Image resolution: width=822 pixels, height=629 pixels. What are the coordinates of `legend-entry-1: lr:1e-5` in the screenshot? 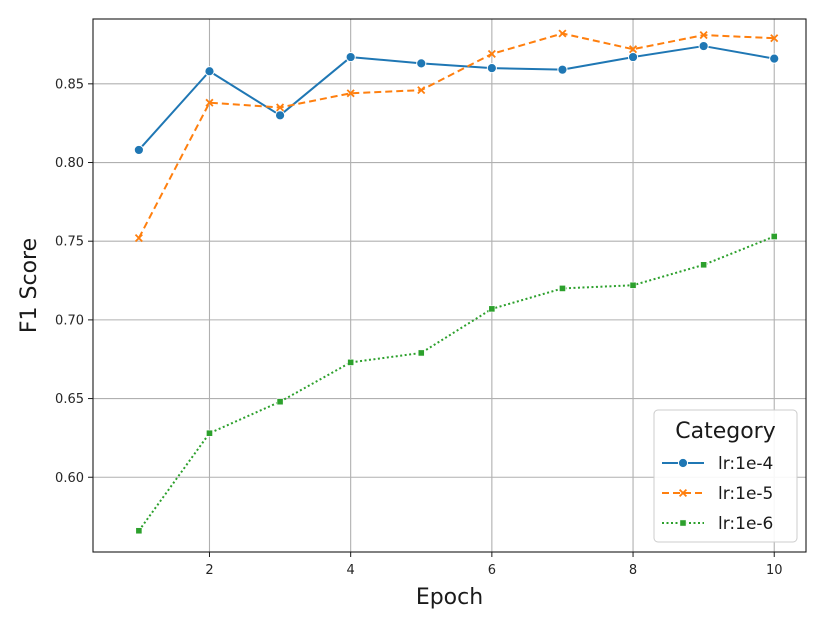 It's located at (717, 494).